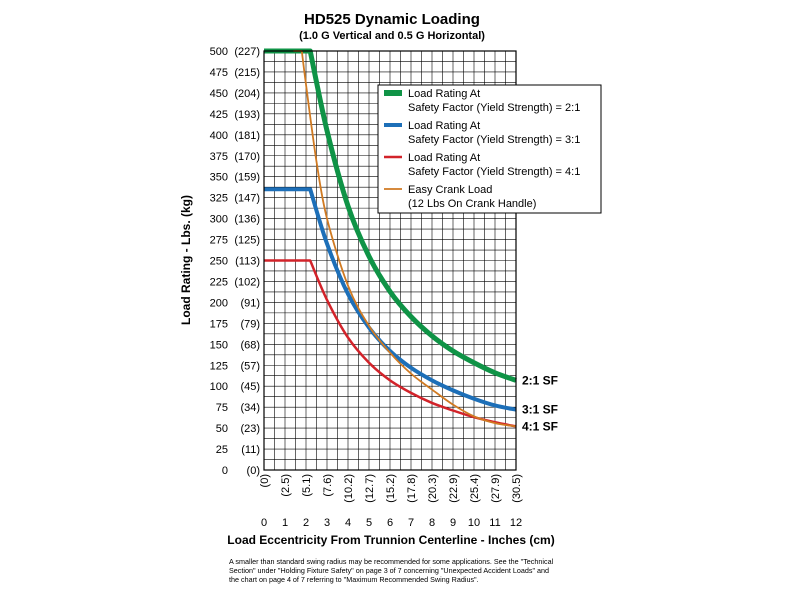  I want to click on legend-label-line2: Safety Factor (Yield Strength) = 3:1, so click(494, 140).